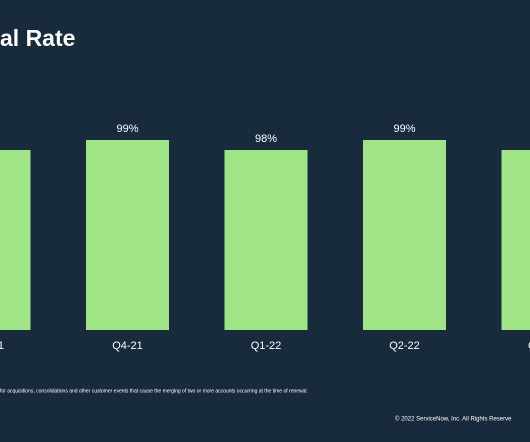  What do you see at coordinates (37, 38) in the screenshot?
I see `chart-title: al Rate` at bounding box center [37, 38].